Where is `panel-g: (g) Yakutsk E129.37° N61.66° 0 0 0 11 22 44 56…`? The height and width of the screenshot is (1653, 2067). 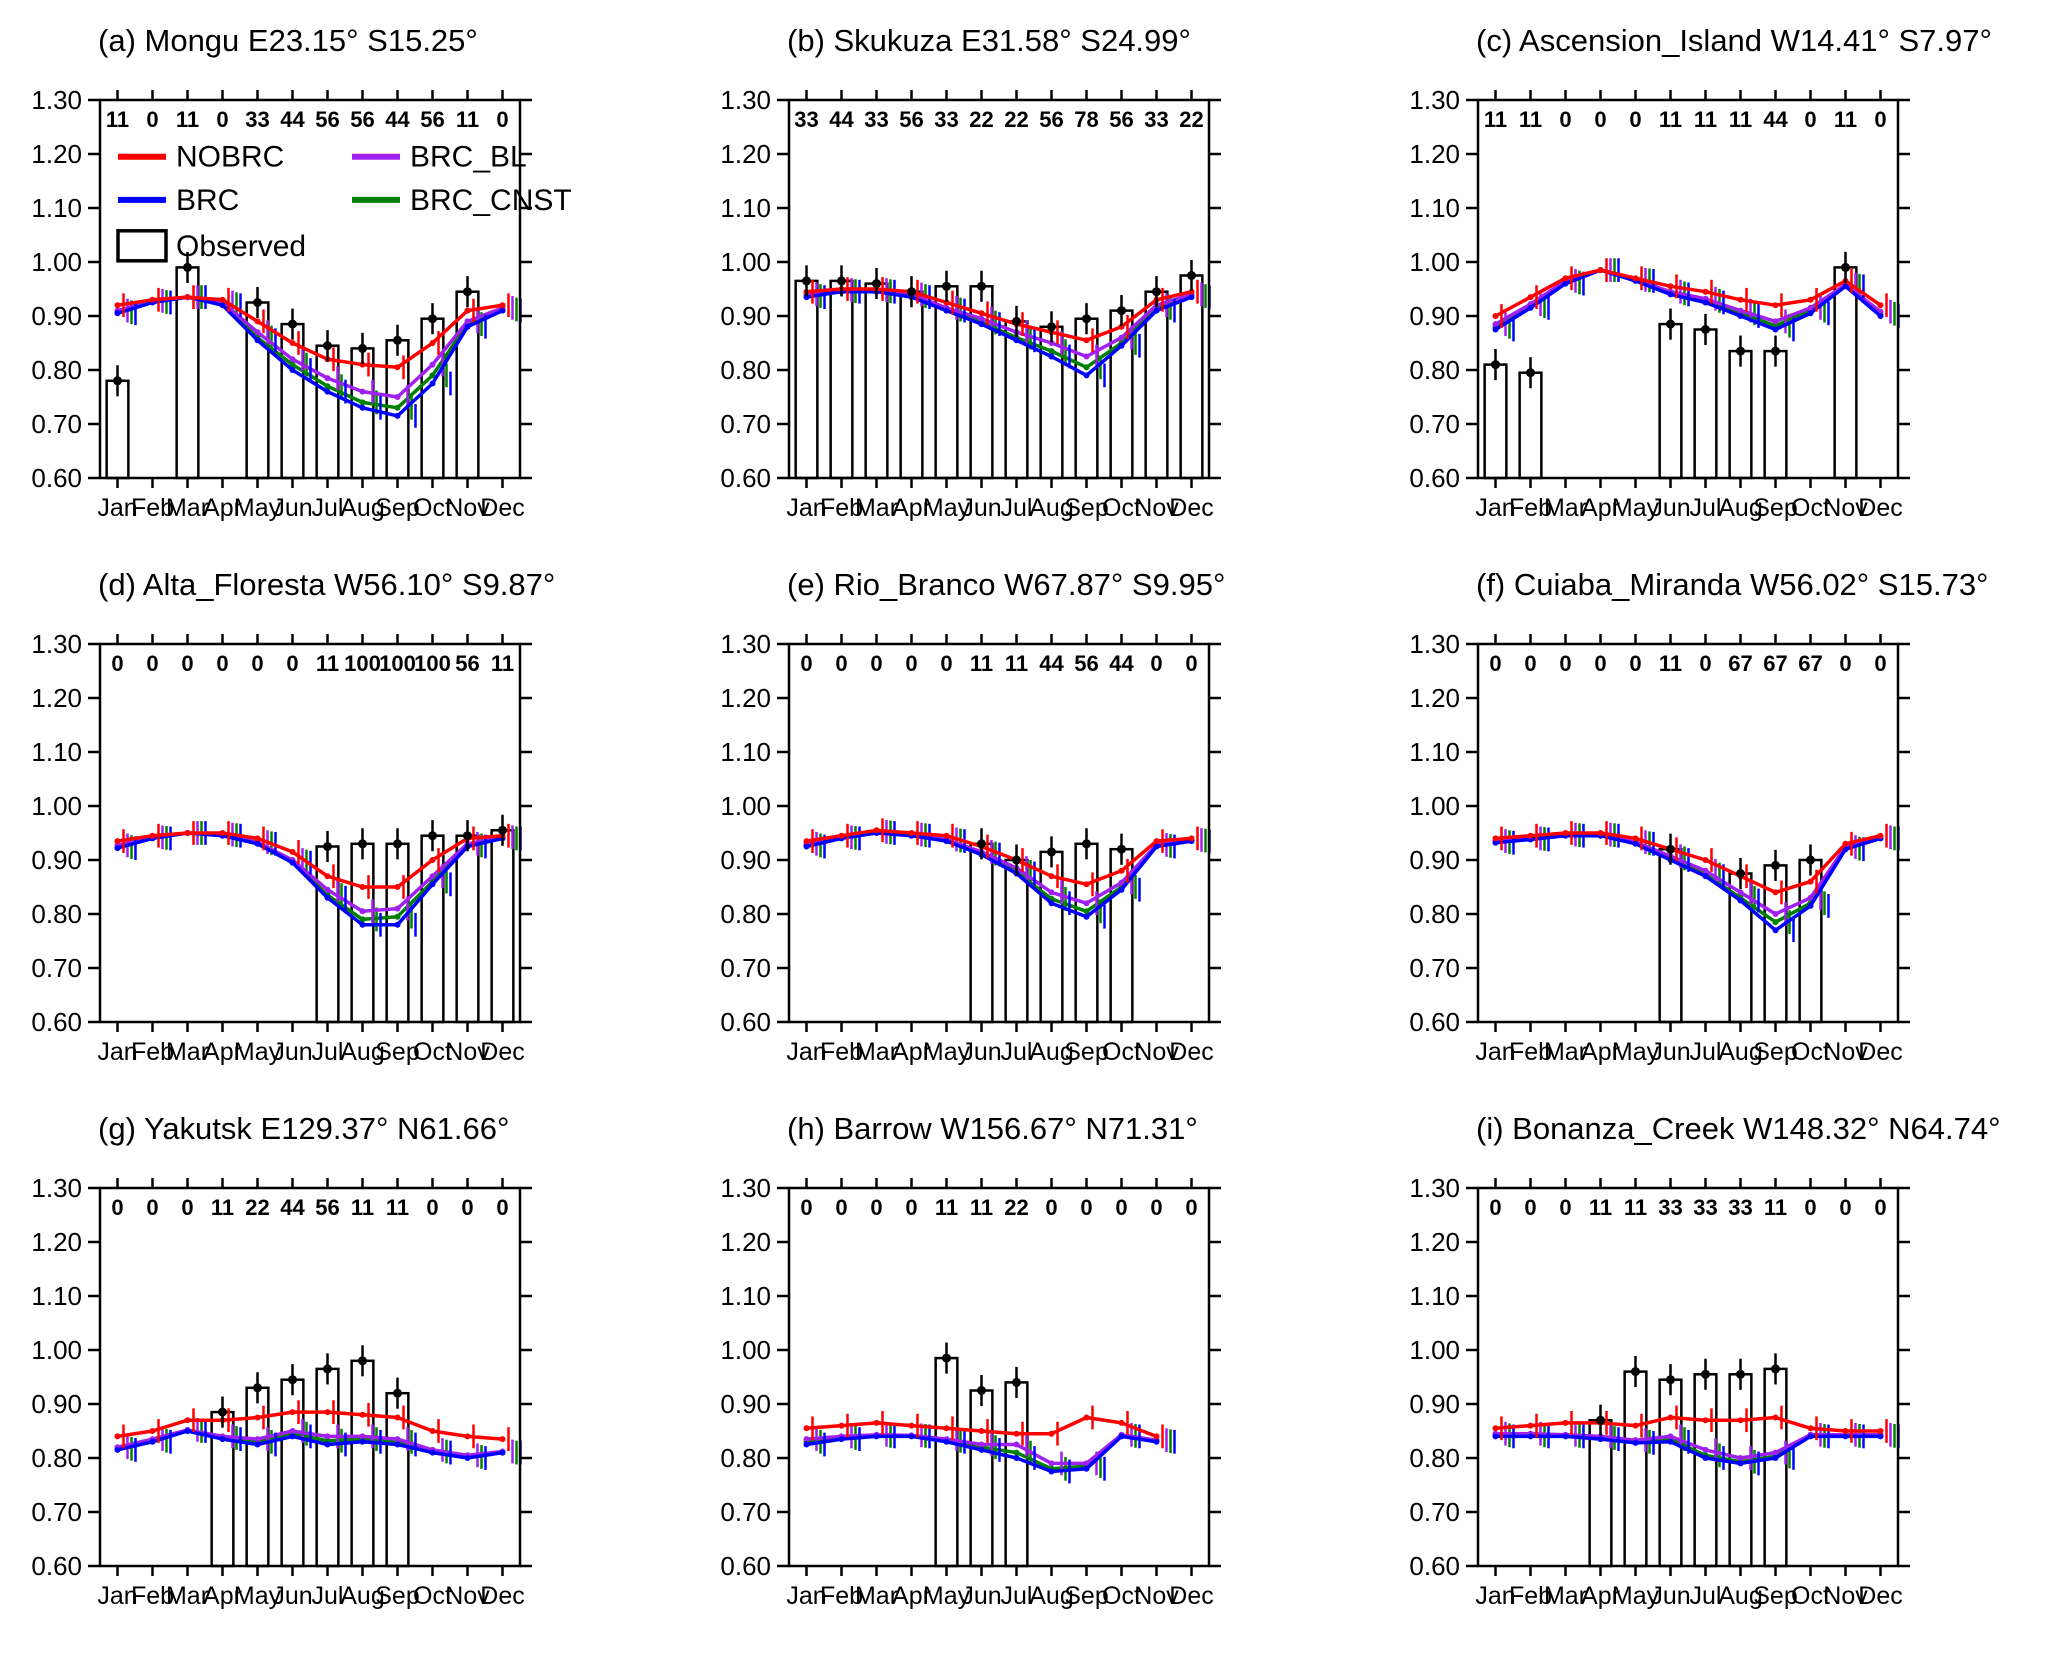
panel-g: (g) Yakutsk E129.37° N61.66° 0 0 0 11 22 44 56… is located at coordinates (344, 1376).